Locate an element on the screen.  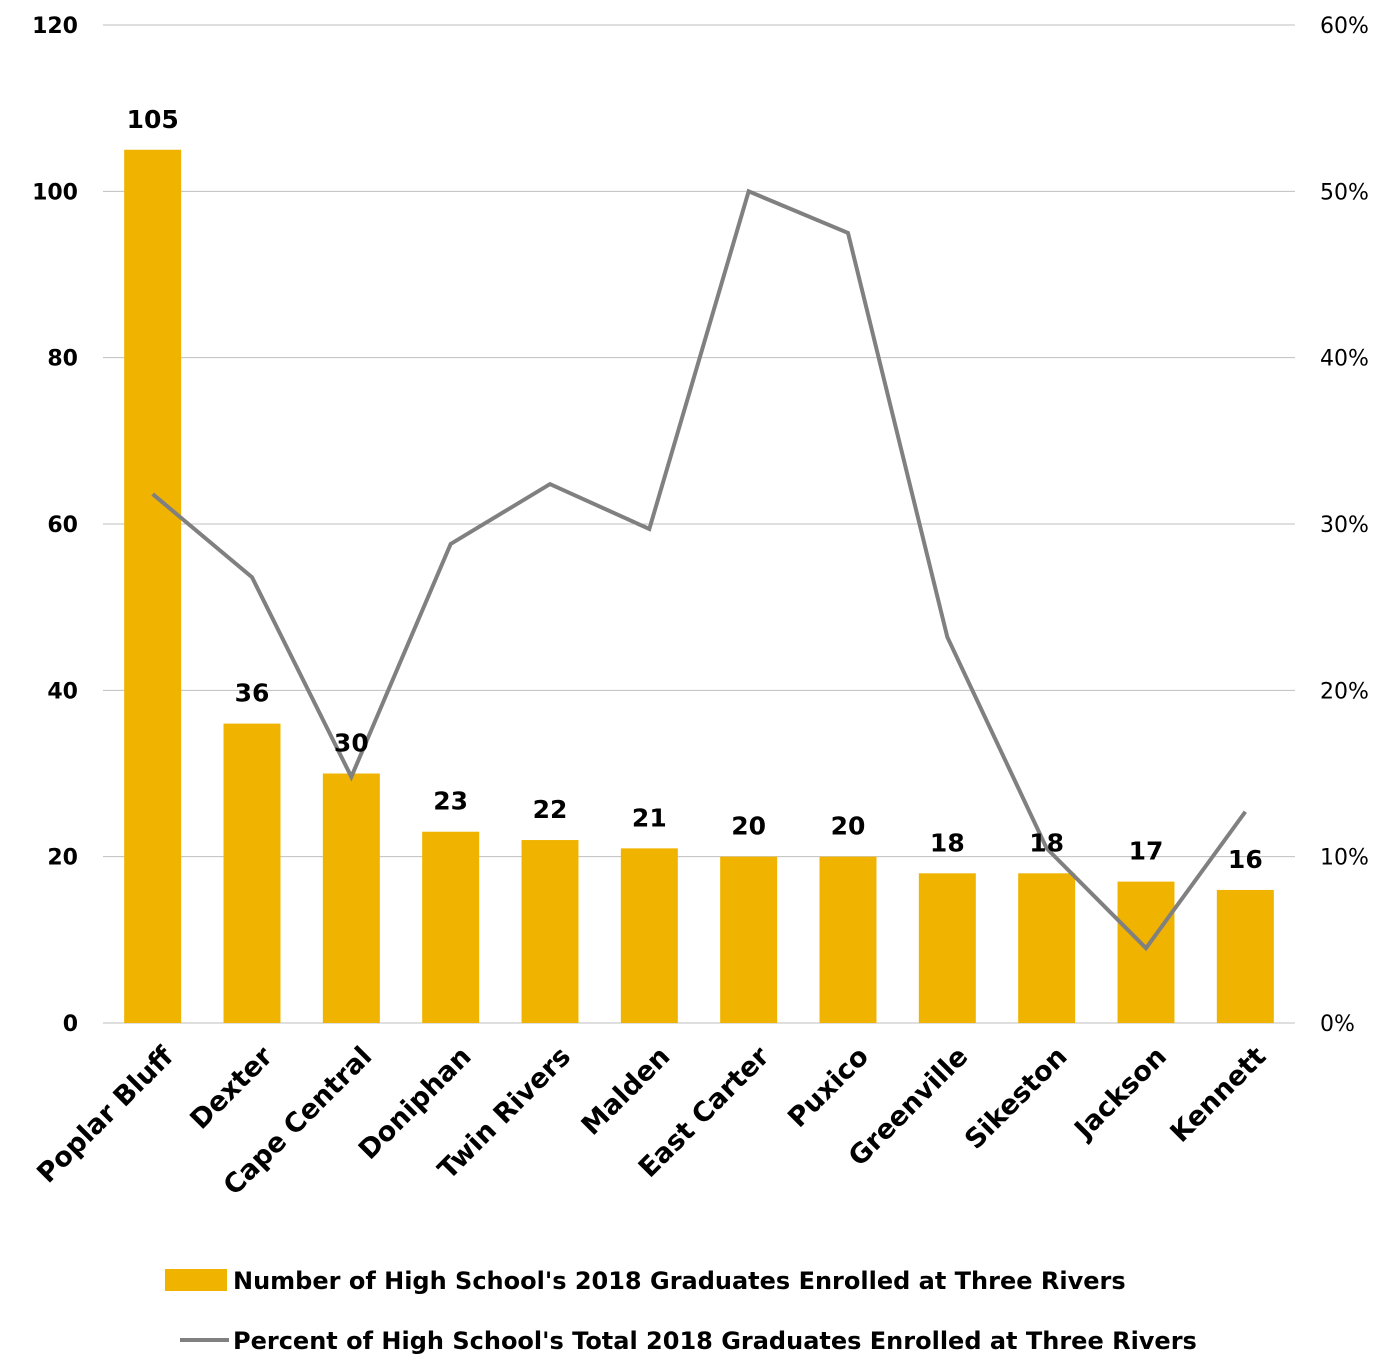
right-tick-label: 60% is located at coordinates (1344, 26).